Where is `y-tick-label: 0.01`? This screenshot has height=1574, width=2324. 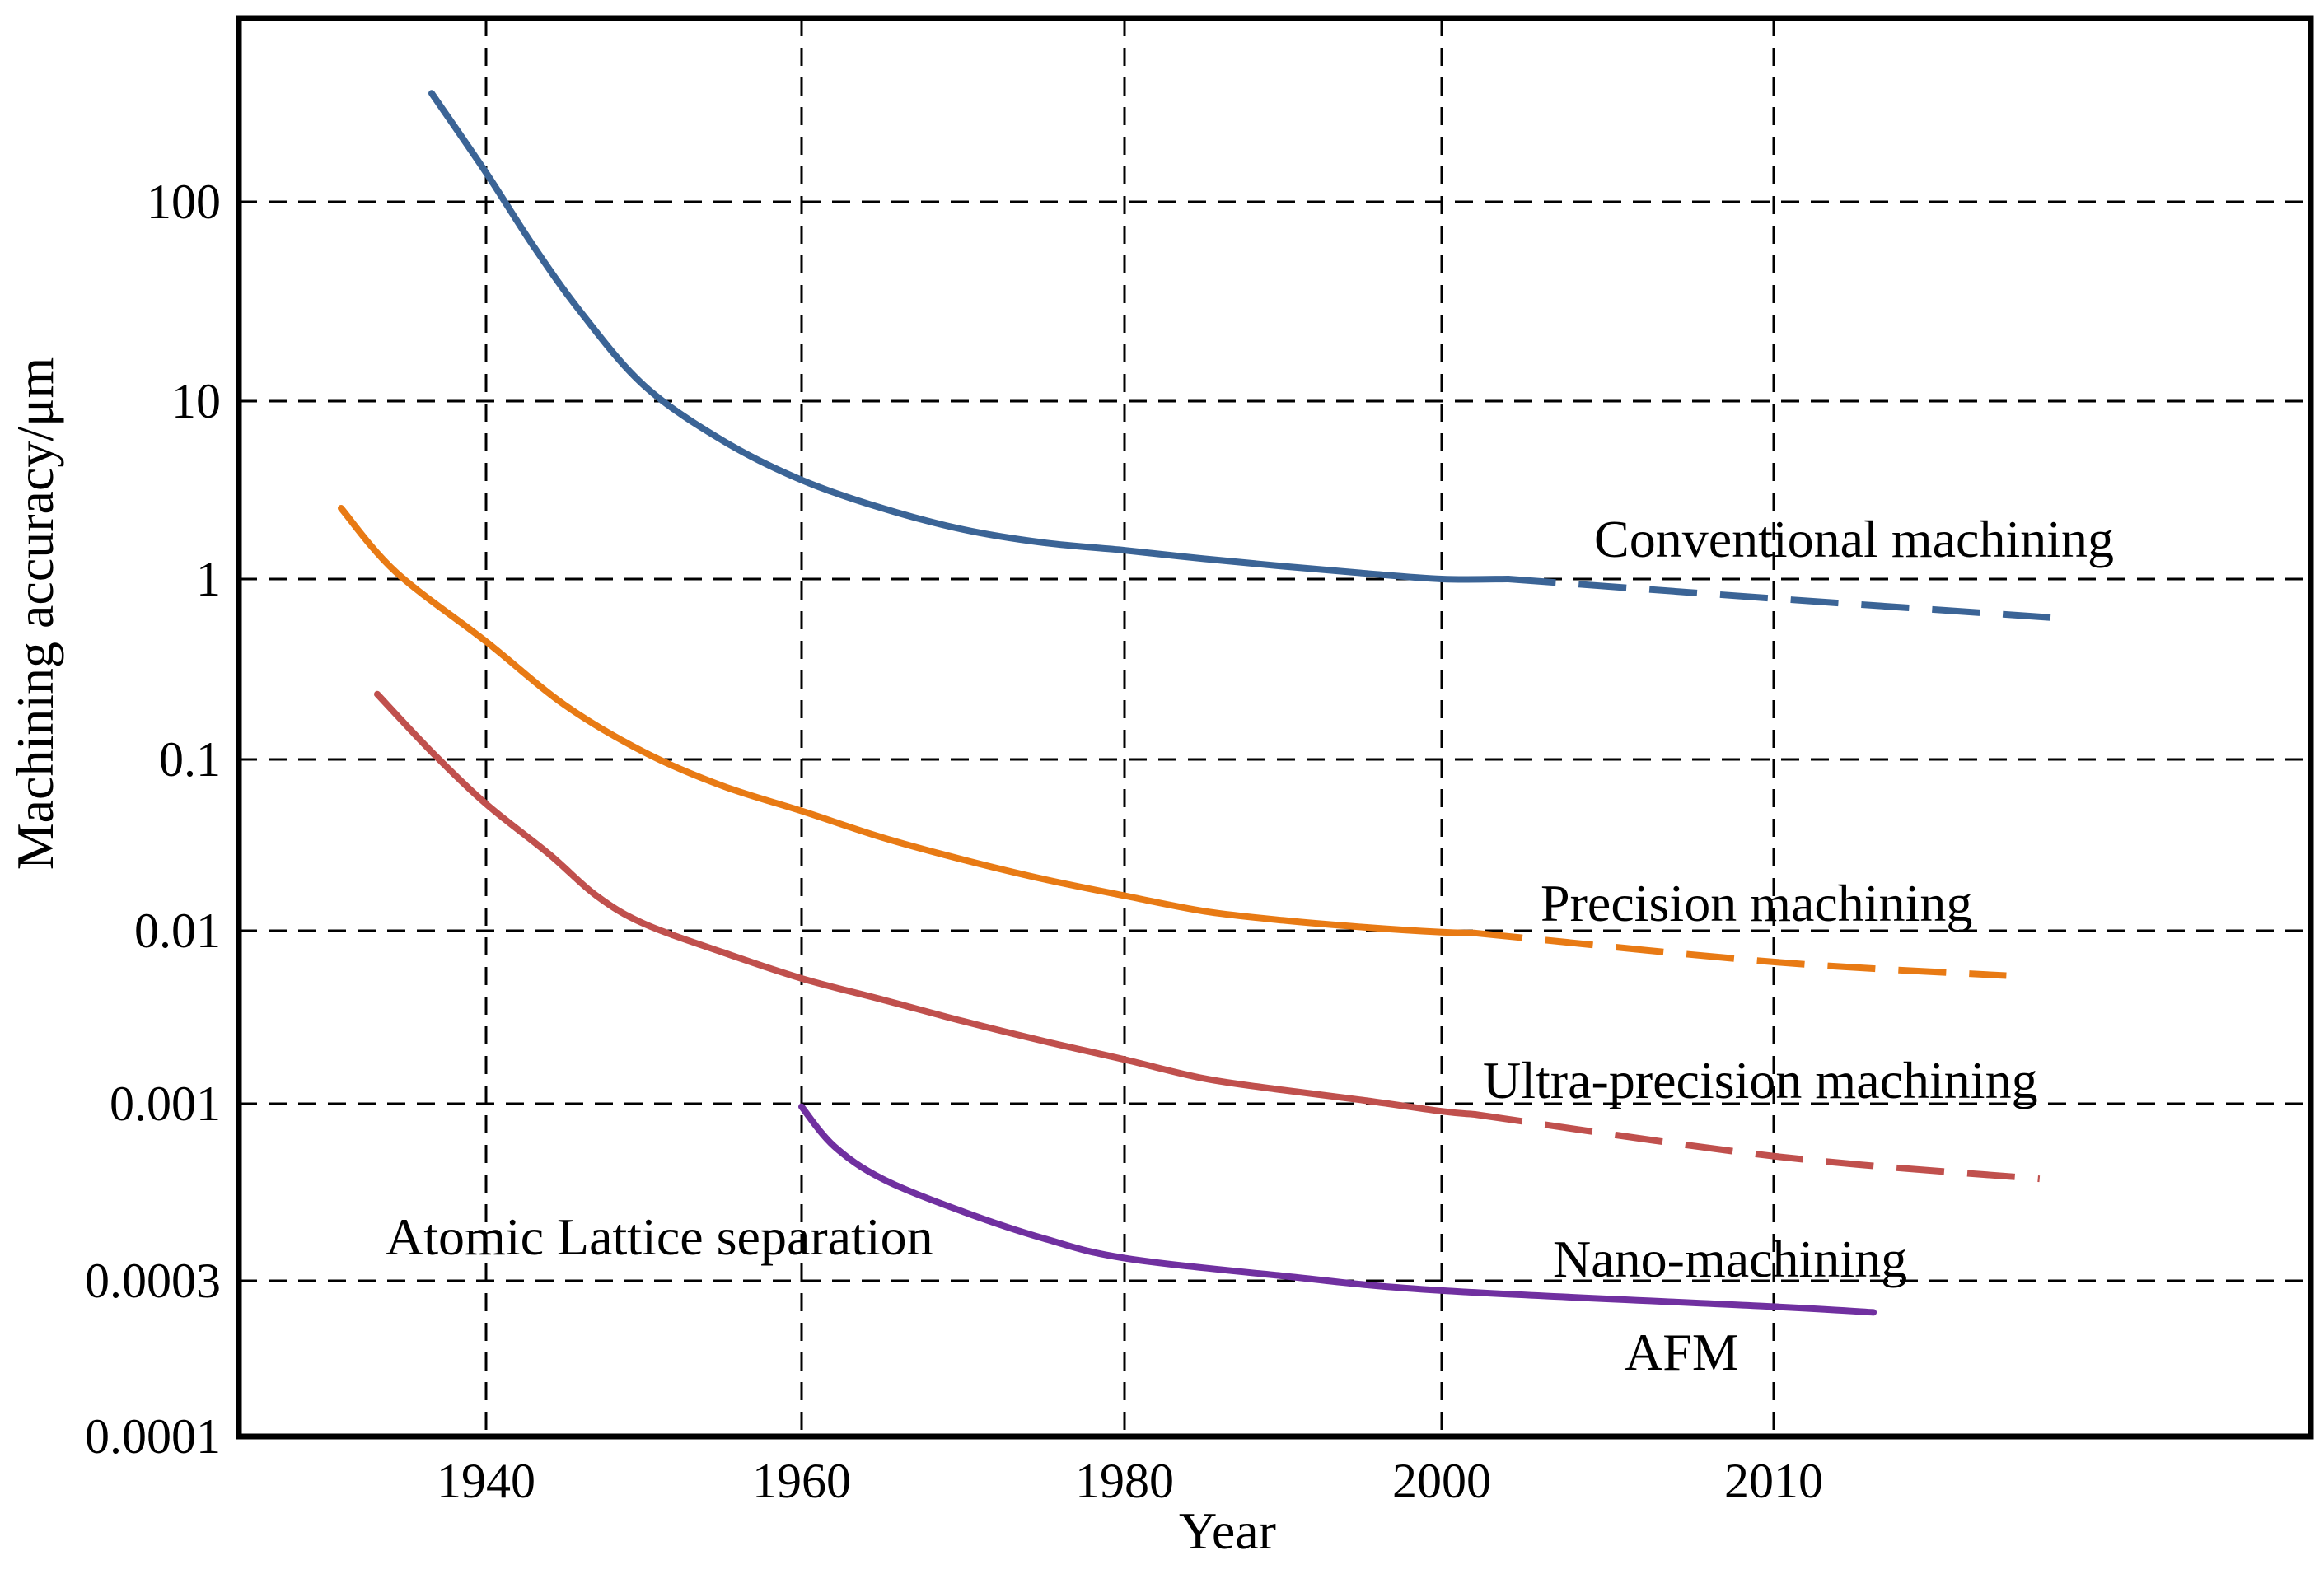 y-tick-label: 0.01 is located at coordinates (177, 931).